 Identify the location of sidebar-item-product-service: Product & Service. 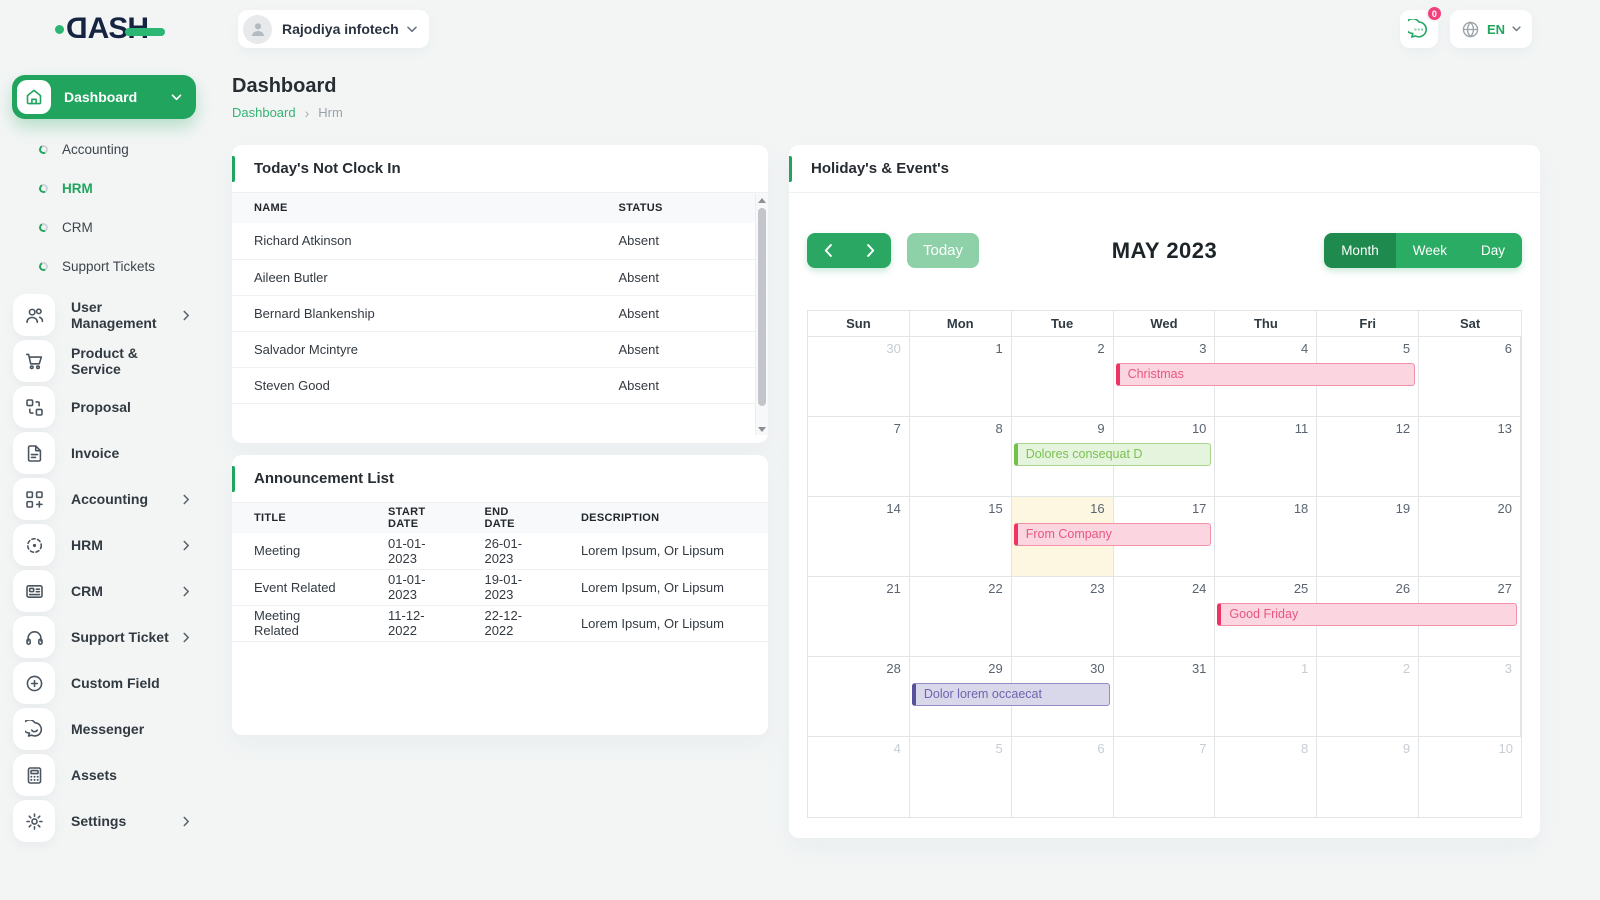
(104, 361).